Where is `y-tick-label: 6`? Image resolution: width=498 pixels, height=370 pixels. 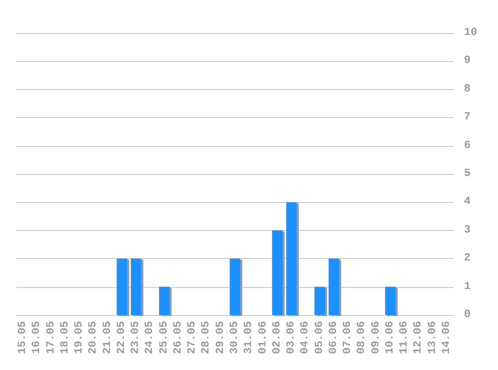
y-tick-label: 6 is located at coordinates (467, 146).